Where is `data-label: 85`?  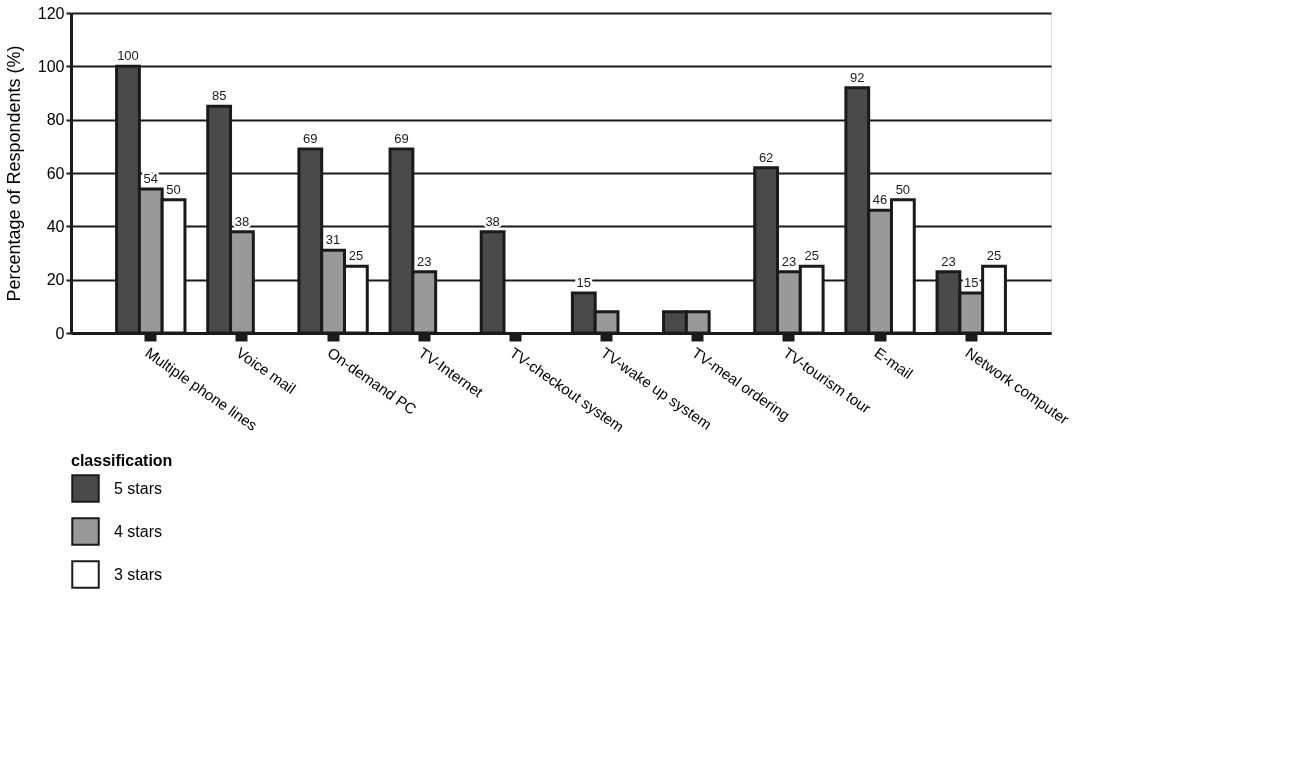 data-label: 85 is located at coordinates (219, 96).